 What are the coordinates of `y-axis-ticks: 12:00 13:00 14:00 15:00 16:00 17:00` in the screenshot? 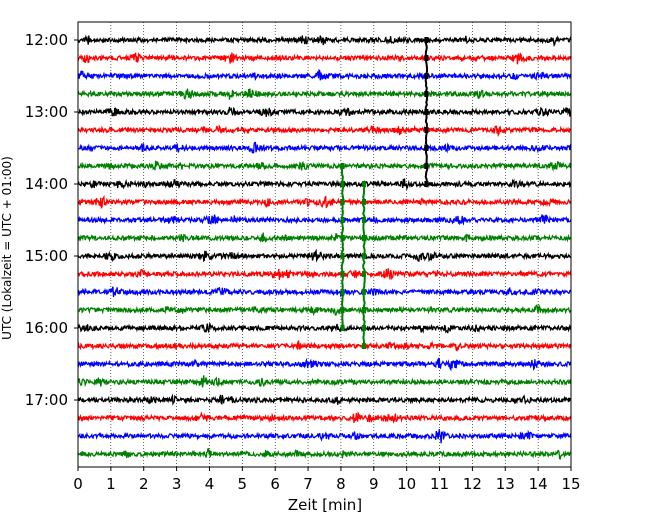 It's located at (51, 220).